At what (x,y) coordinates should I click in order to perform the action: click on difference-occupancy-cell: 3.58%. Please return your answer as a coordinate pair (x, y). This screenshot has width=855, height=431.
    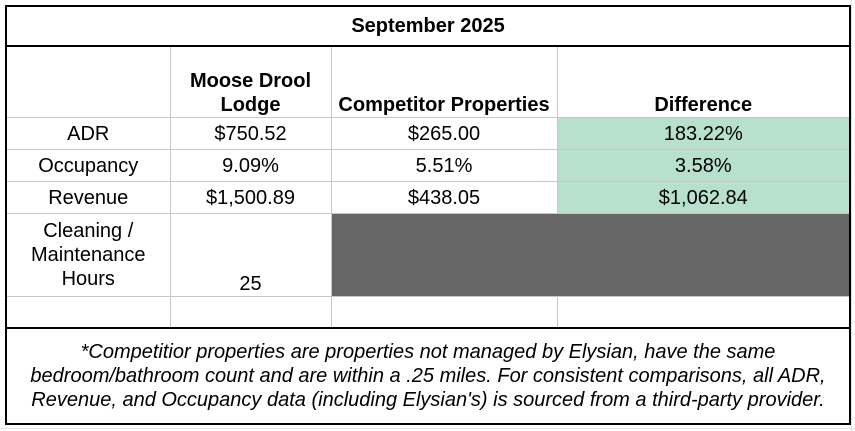
    Looking at the image, I should click on (703, 165).